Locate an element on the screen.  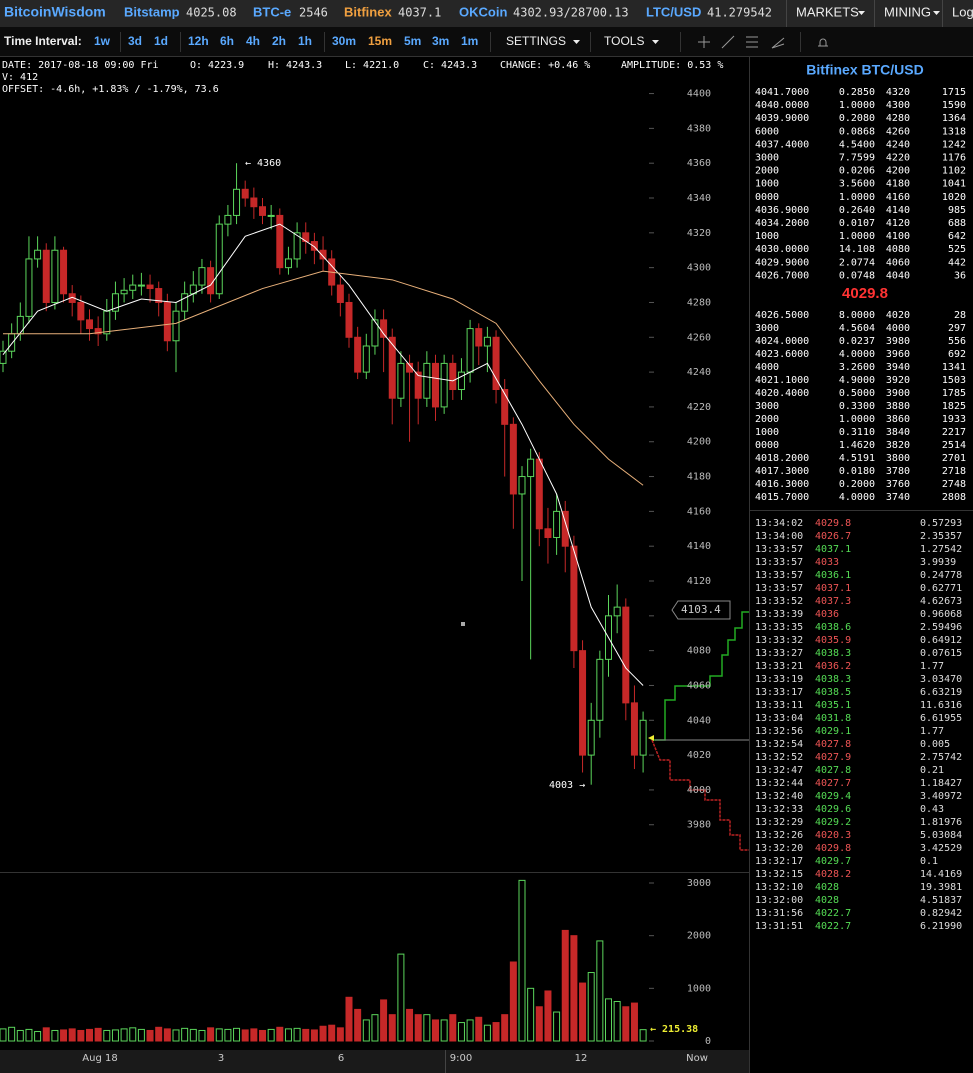
ob-price: 4024.0000 is located at coordinates (782, 341).